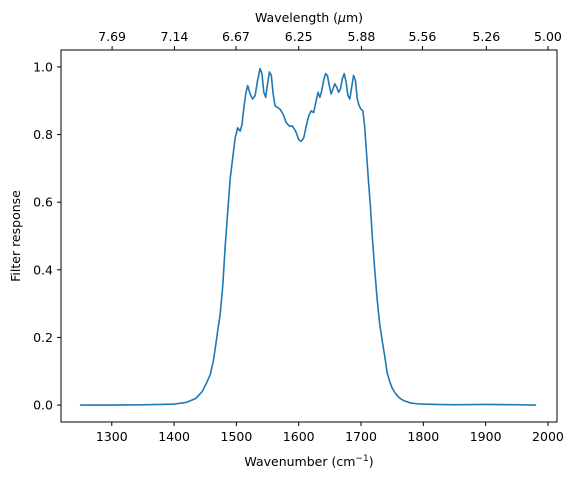 The height and width of the screenshot is (480, 574). I want to click on y-axis-label: Filter response, so click(15, 236).